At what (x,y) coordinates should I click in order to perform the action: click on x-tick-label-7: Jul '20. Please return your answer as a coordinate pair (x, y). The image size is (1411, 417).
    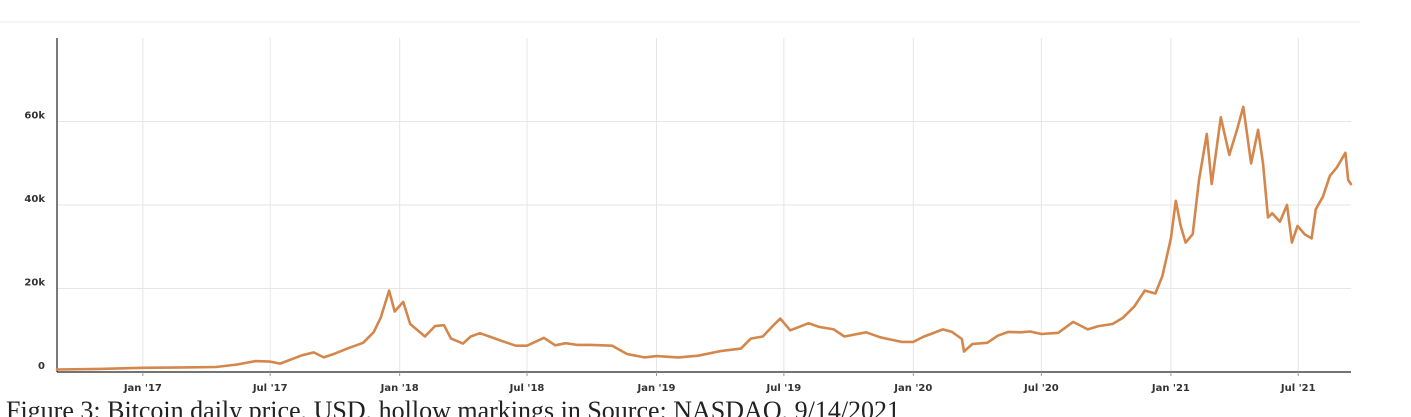
    Looking at the image, I should click on (1041, 388).